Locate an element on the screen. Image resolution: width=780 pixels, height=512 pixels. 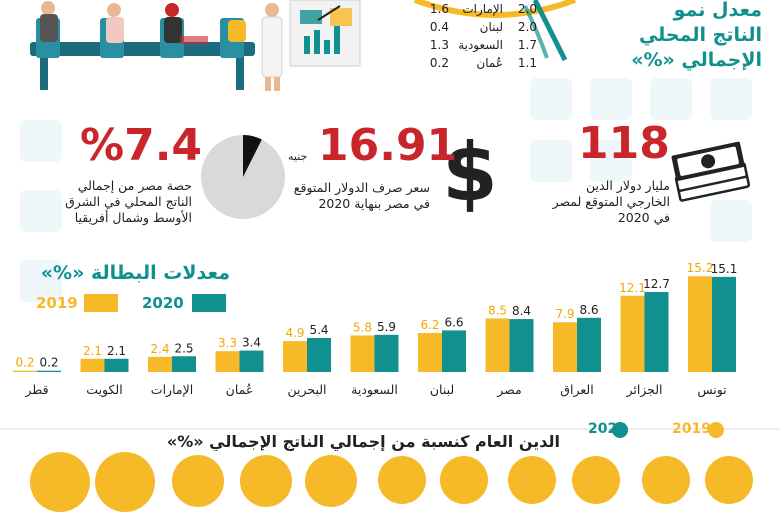
bar-value-2019: 6.2 is located at coordinates (429, 325).